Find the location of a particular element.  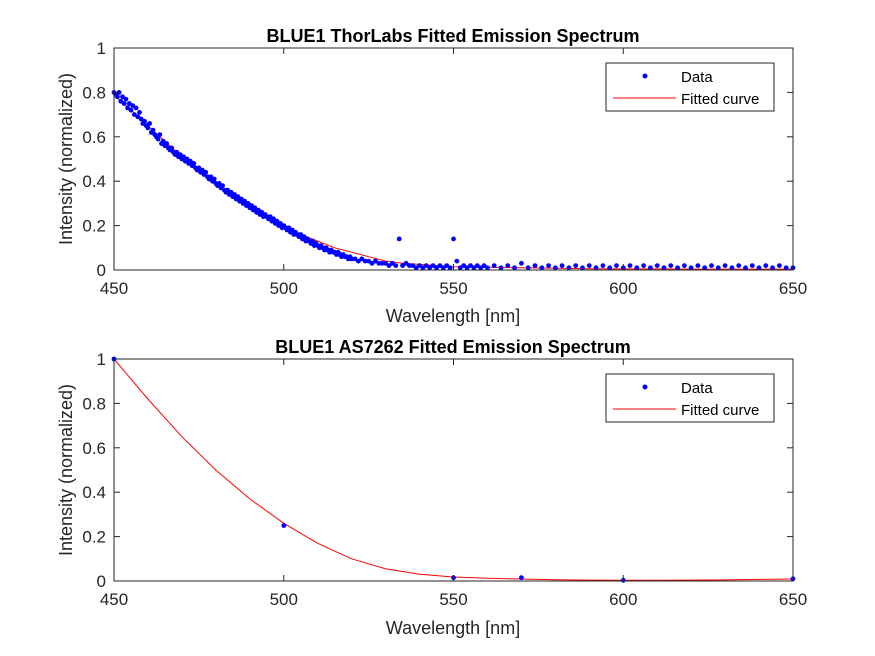

legend-box is located at coordinates (690, 398).